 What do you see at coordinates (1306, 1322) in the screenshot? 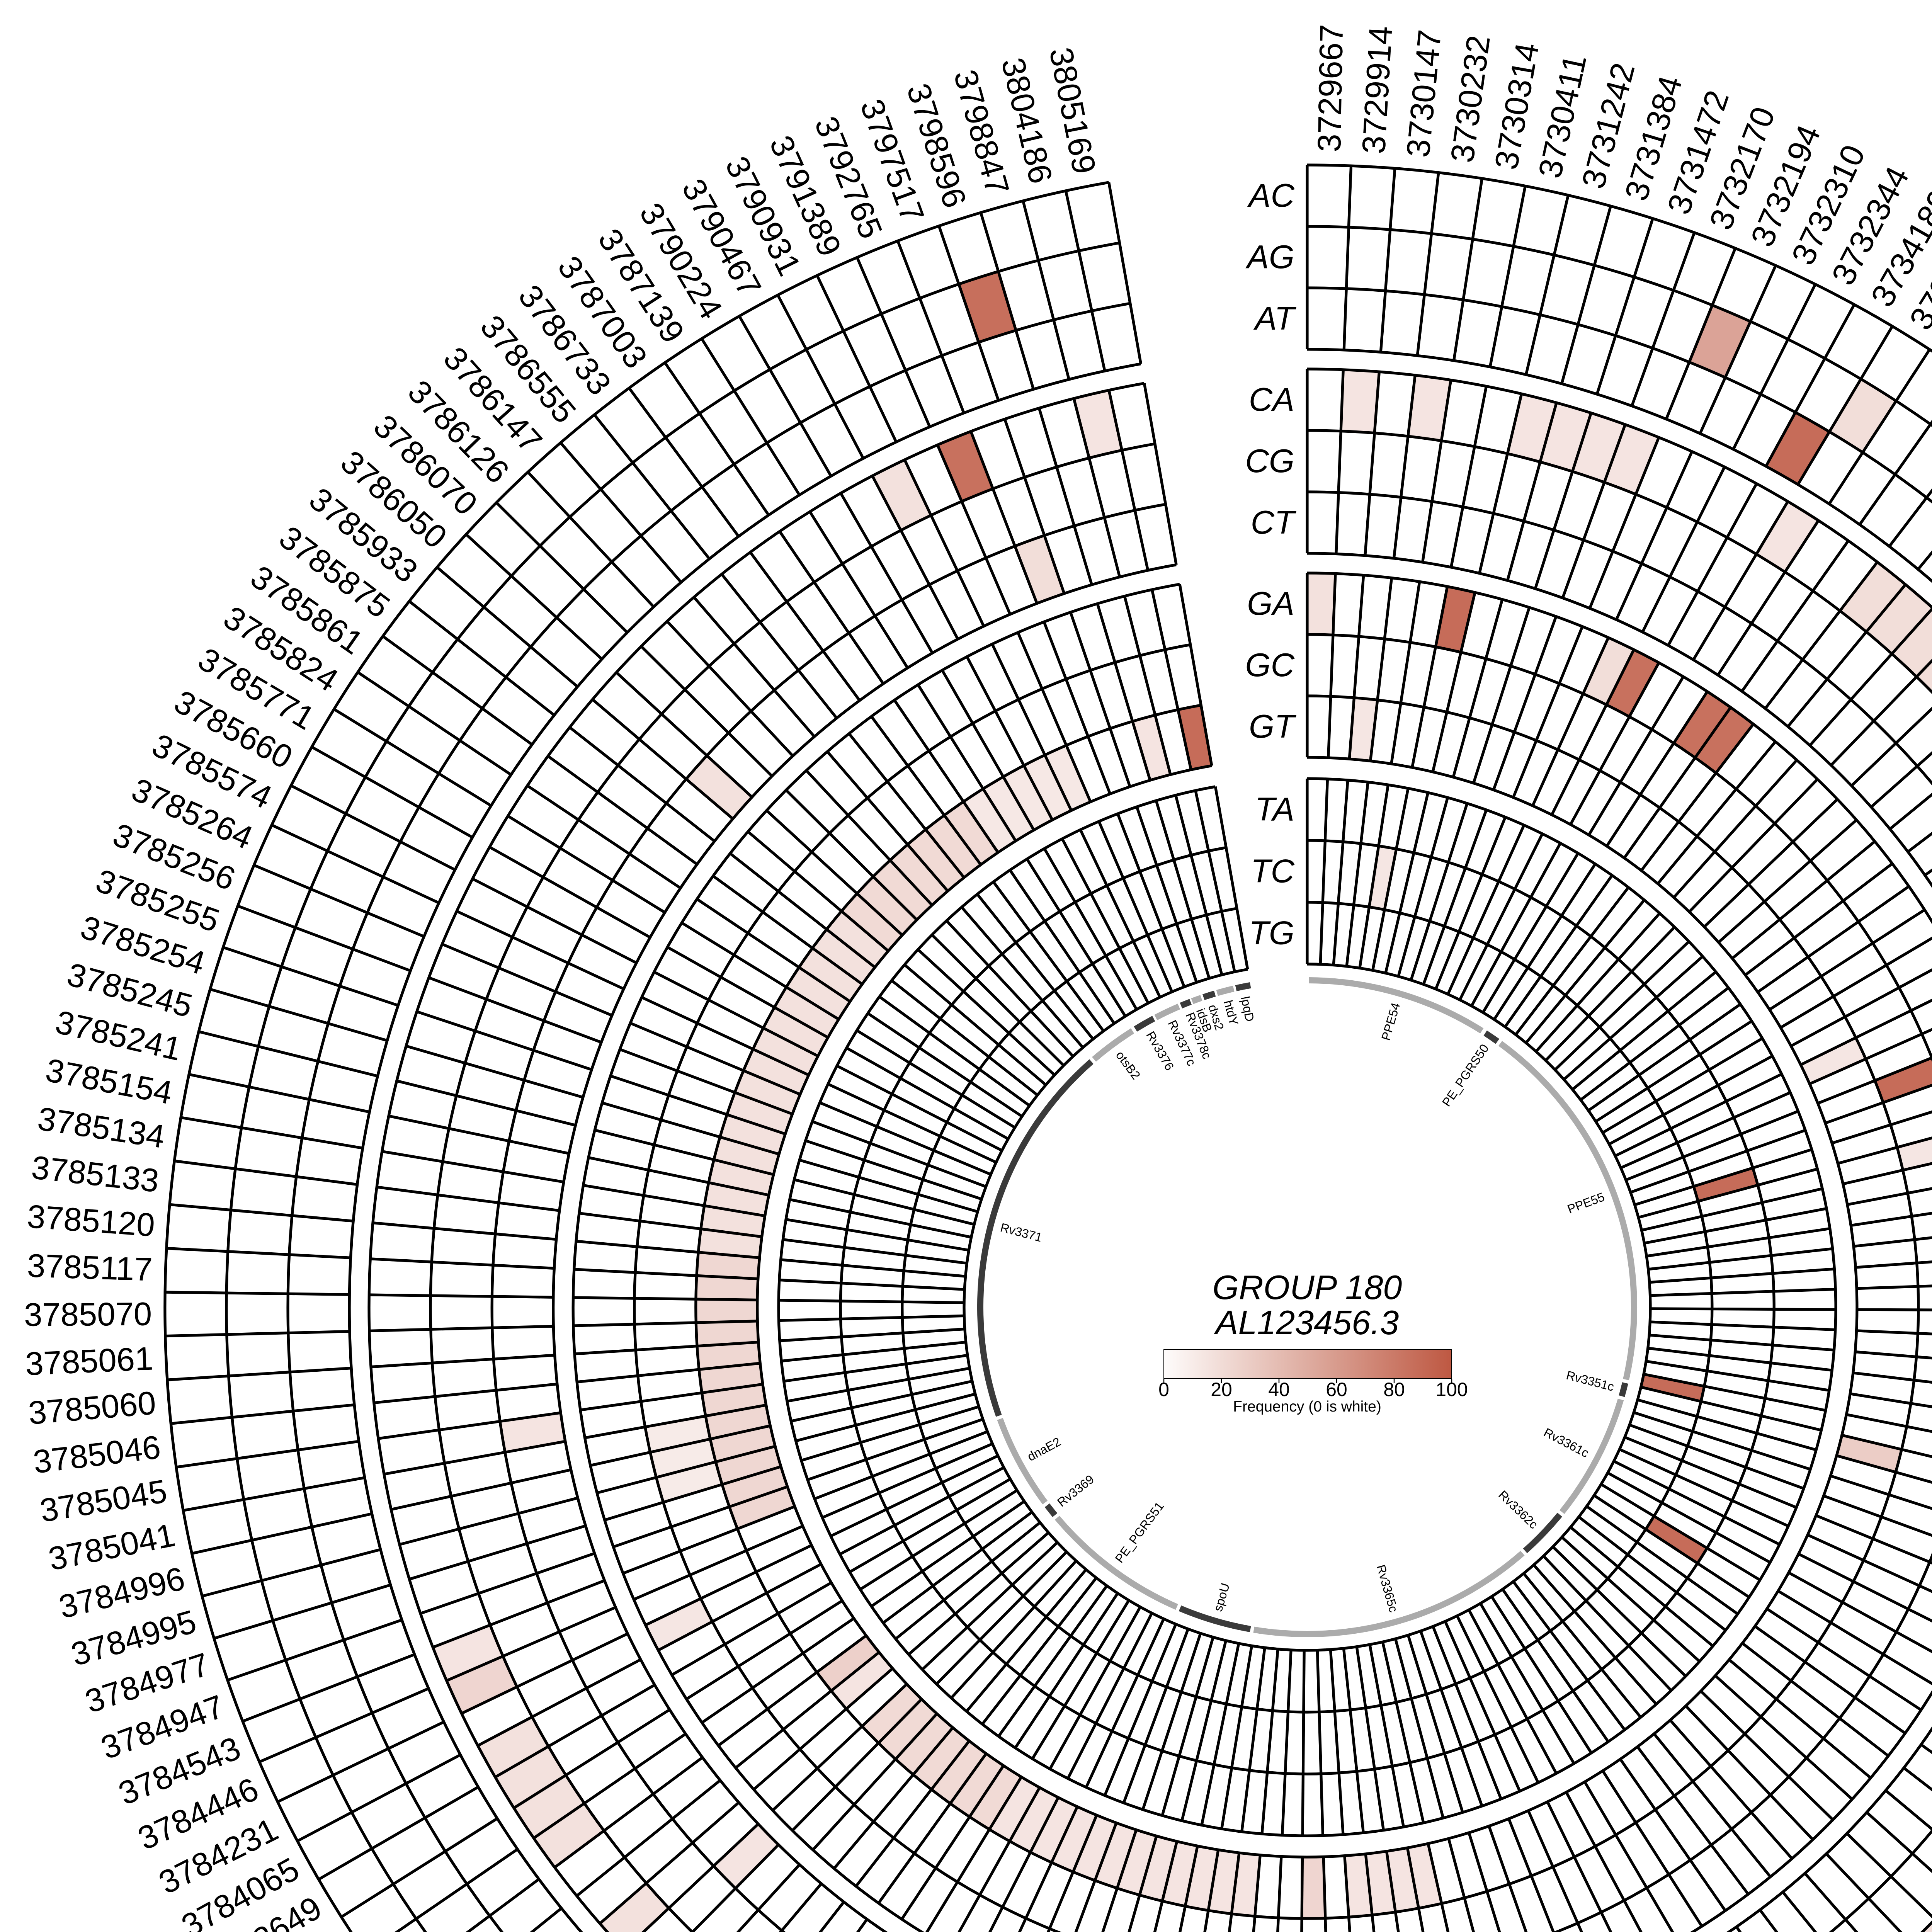
I see `svg-text: AL123456.3` at bounding box center [1306, 1322].